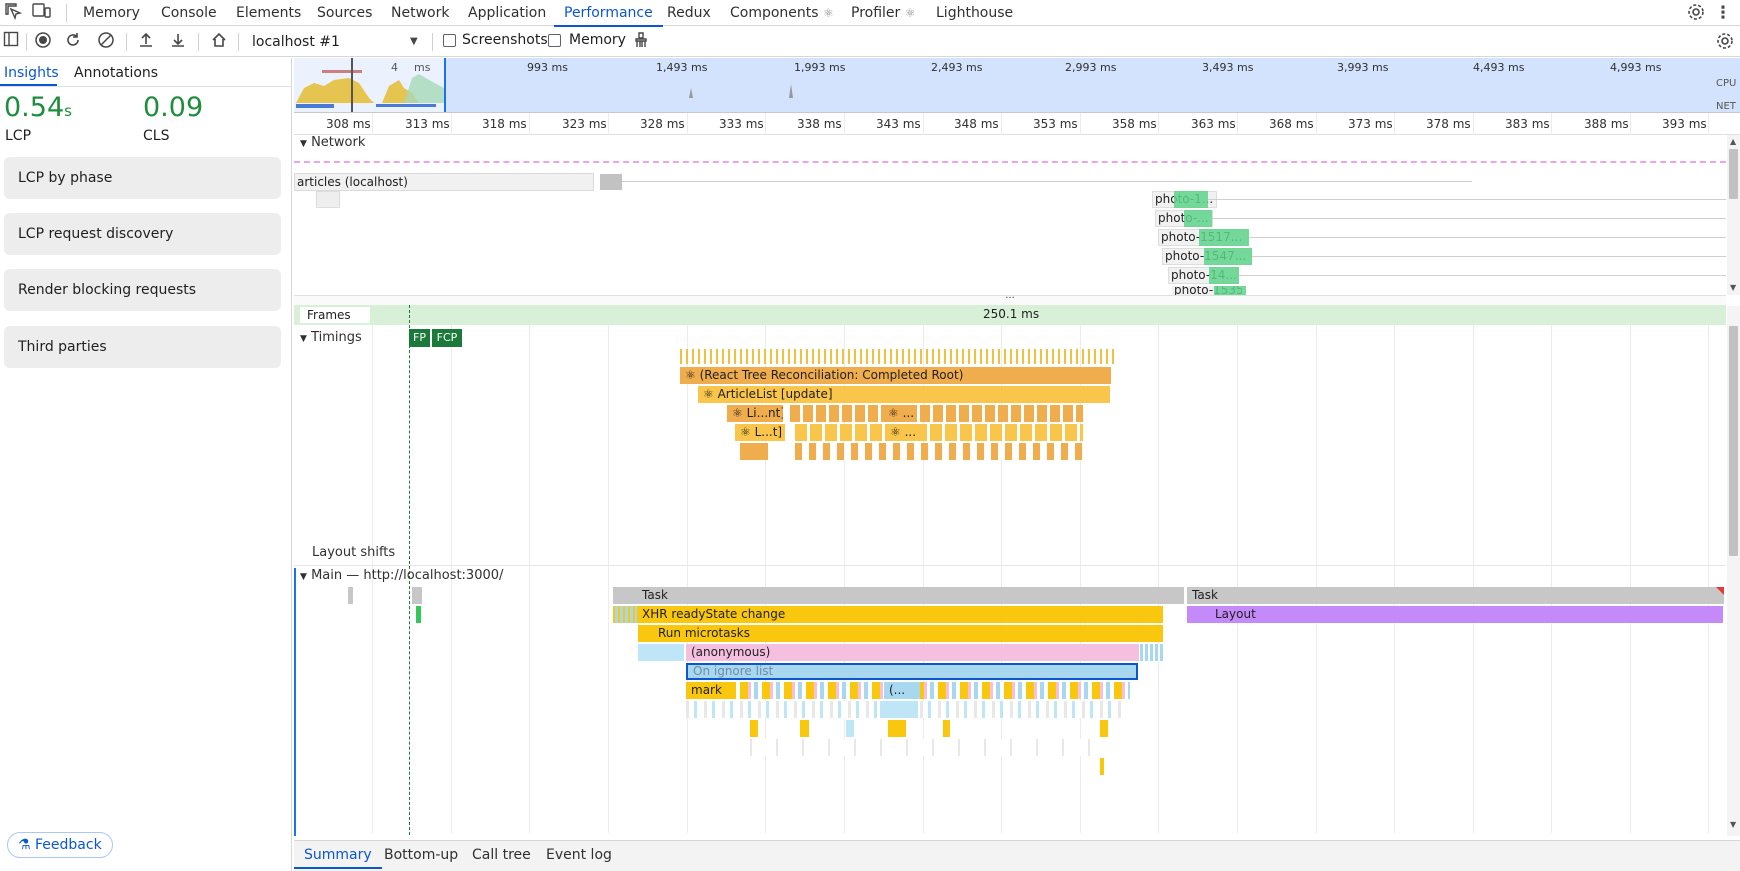 The width and height of the screenshot is (1740, 871). I want to click on ruler-tick: 313 ms, so click(427, 124).